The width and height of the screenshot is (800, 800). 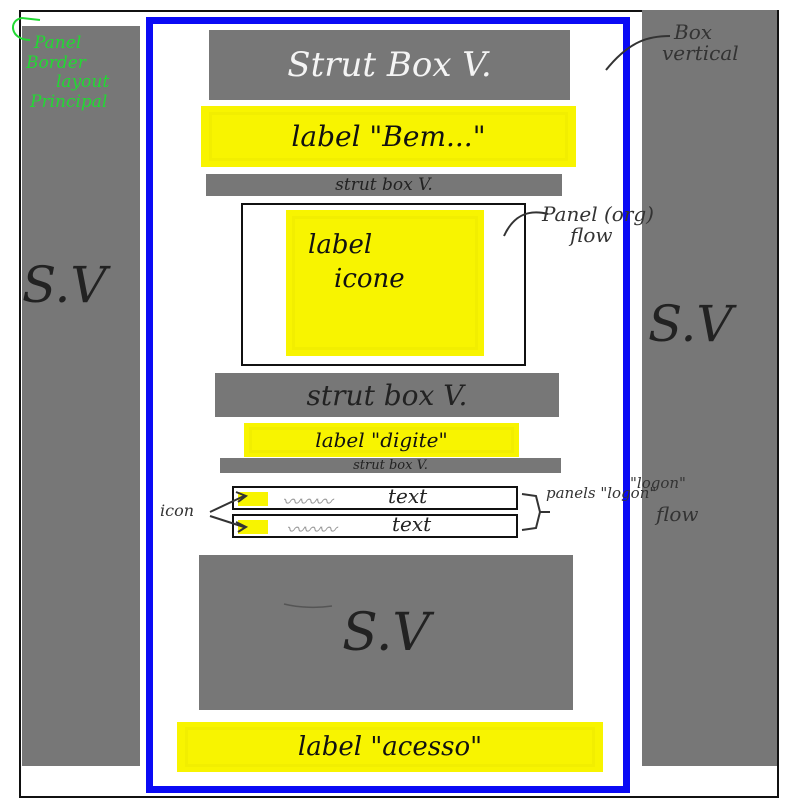 I want to click on note-panels-logon: panels "logon" "logon" flow, so click(x=622, y=490).